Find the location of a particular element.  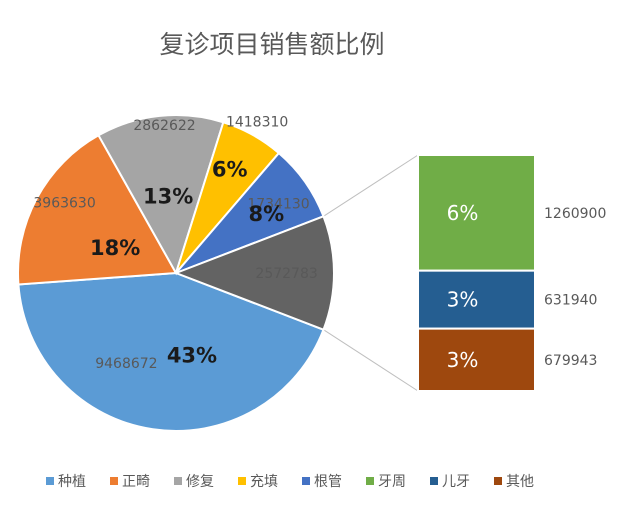

chart-title: 复诊项目销售额比例 is located at coordinates (271, 44).